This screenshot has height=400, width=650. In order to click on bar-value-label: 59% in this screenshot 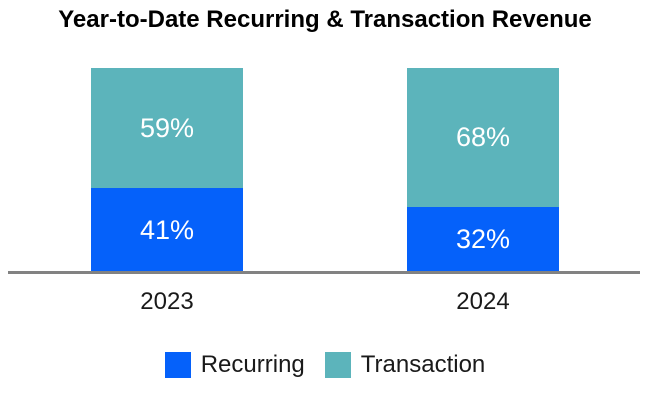, I will do `click(167, 127)`.